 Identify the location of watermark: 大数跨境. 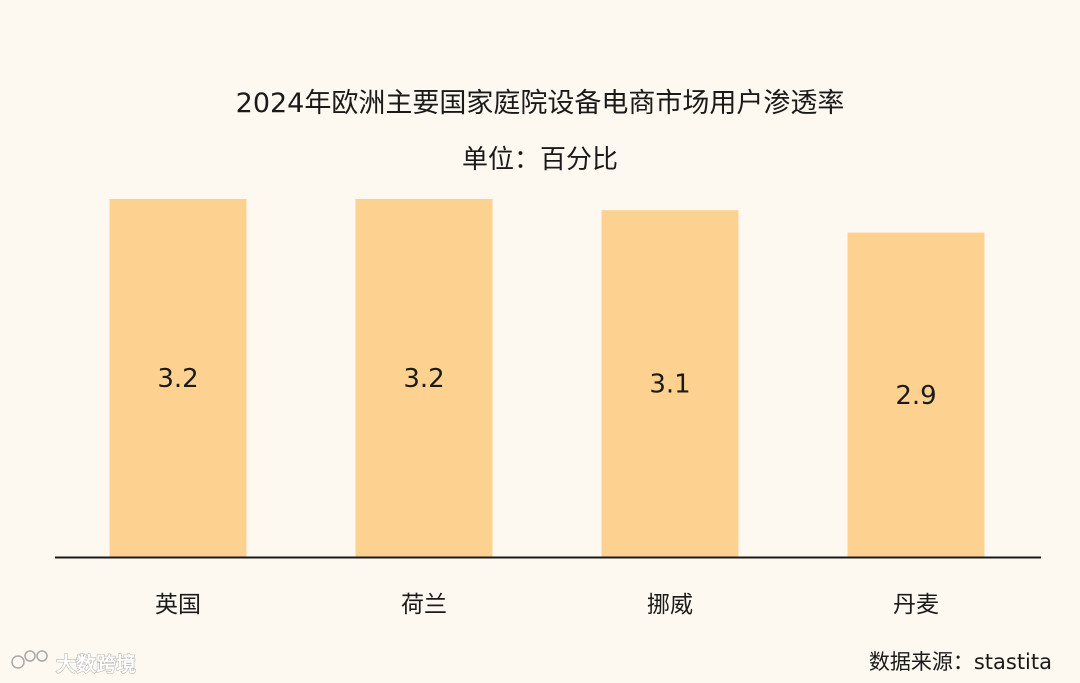
(73, 663).